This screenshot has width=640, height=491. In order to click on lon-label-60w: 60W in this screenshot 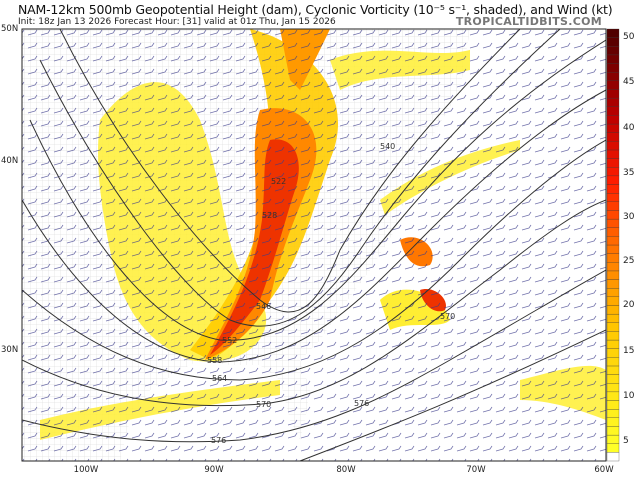, I will do `click(604, 470)`.